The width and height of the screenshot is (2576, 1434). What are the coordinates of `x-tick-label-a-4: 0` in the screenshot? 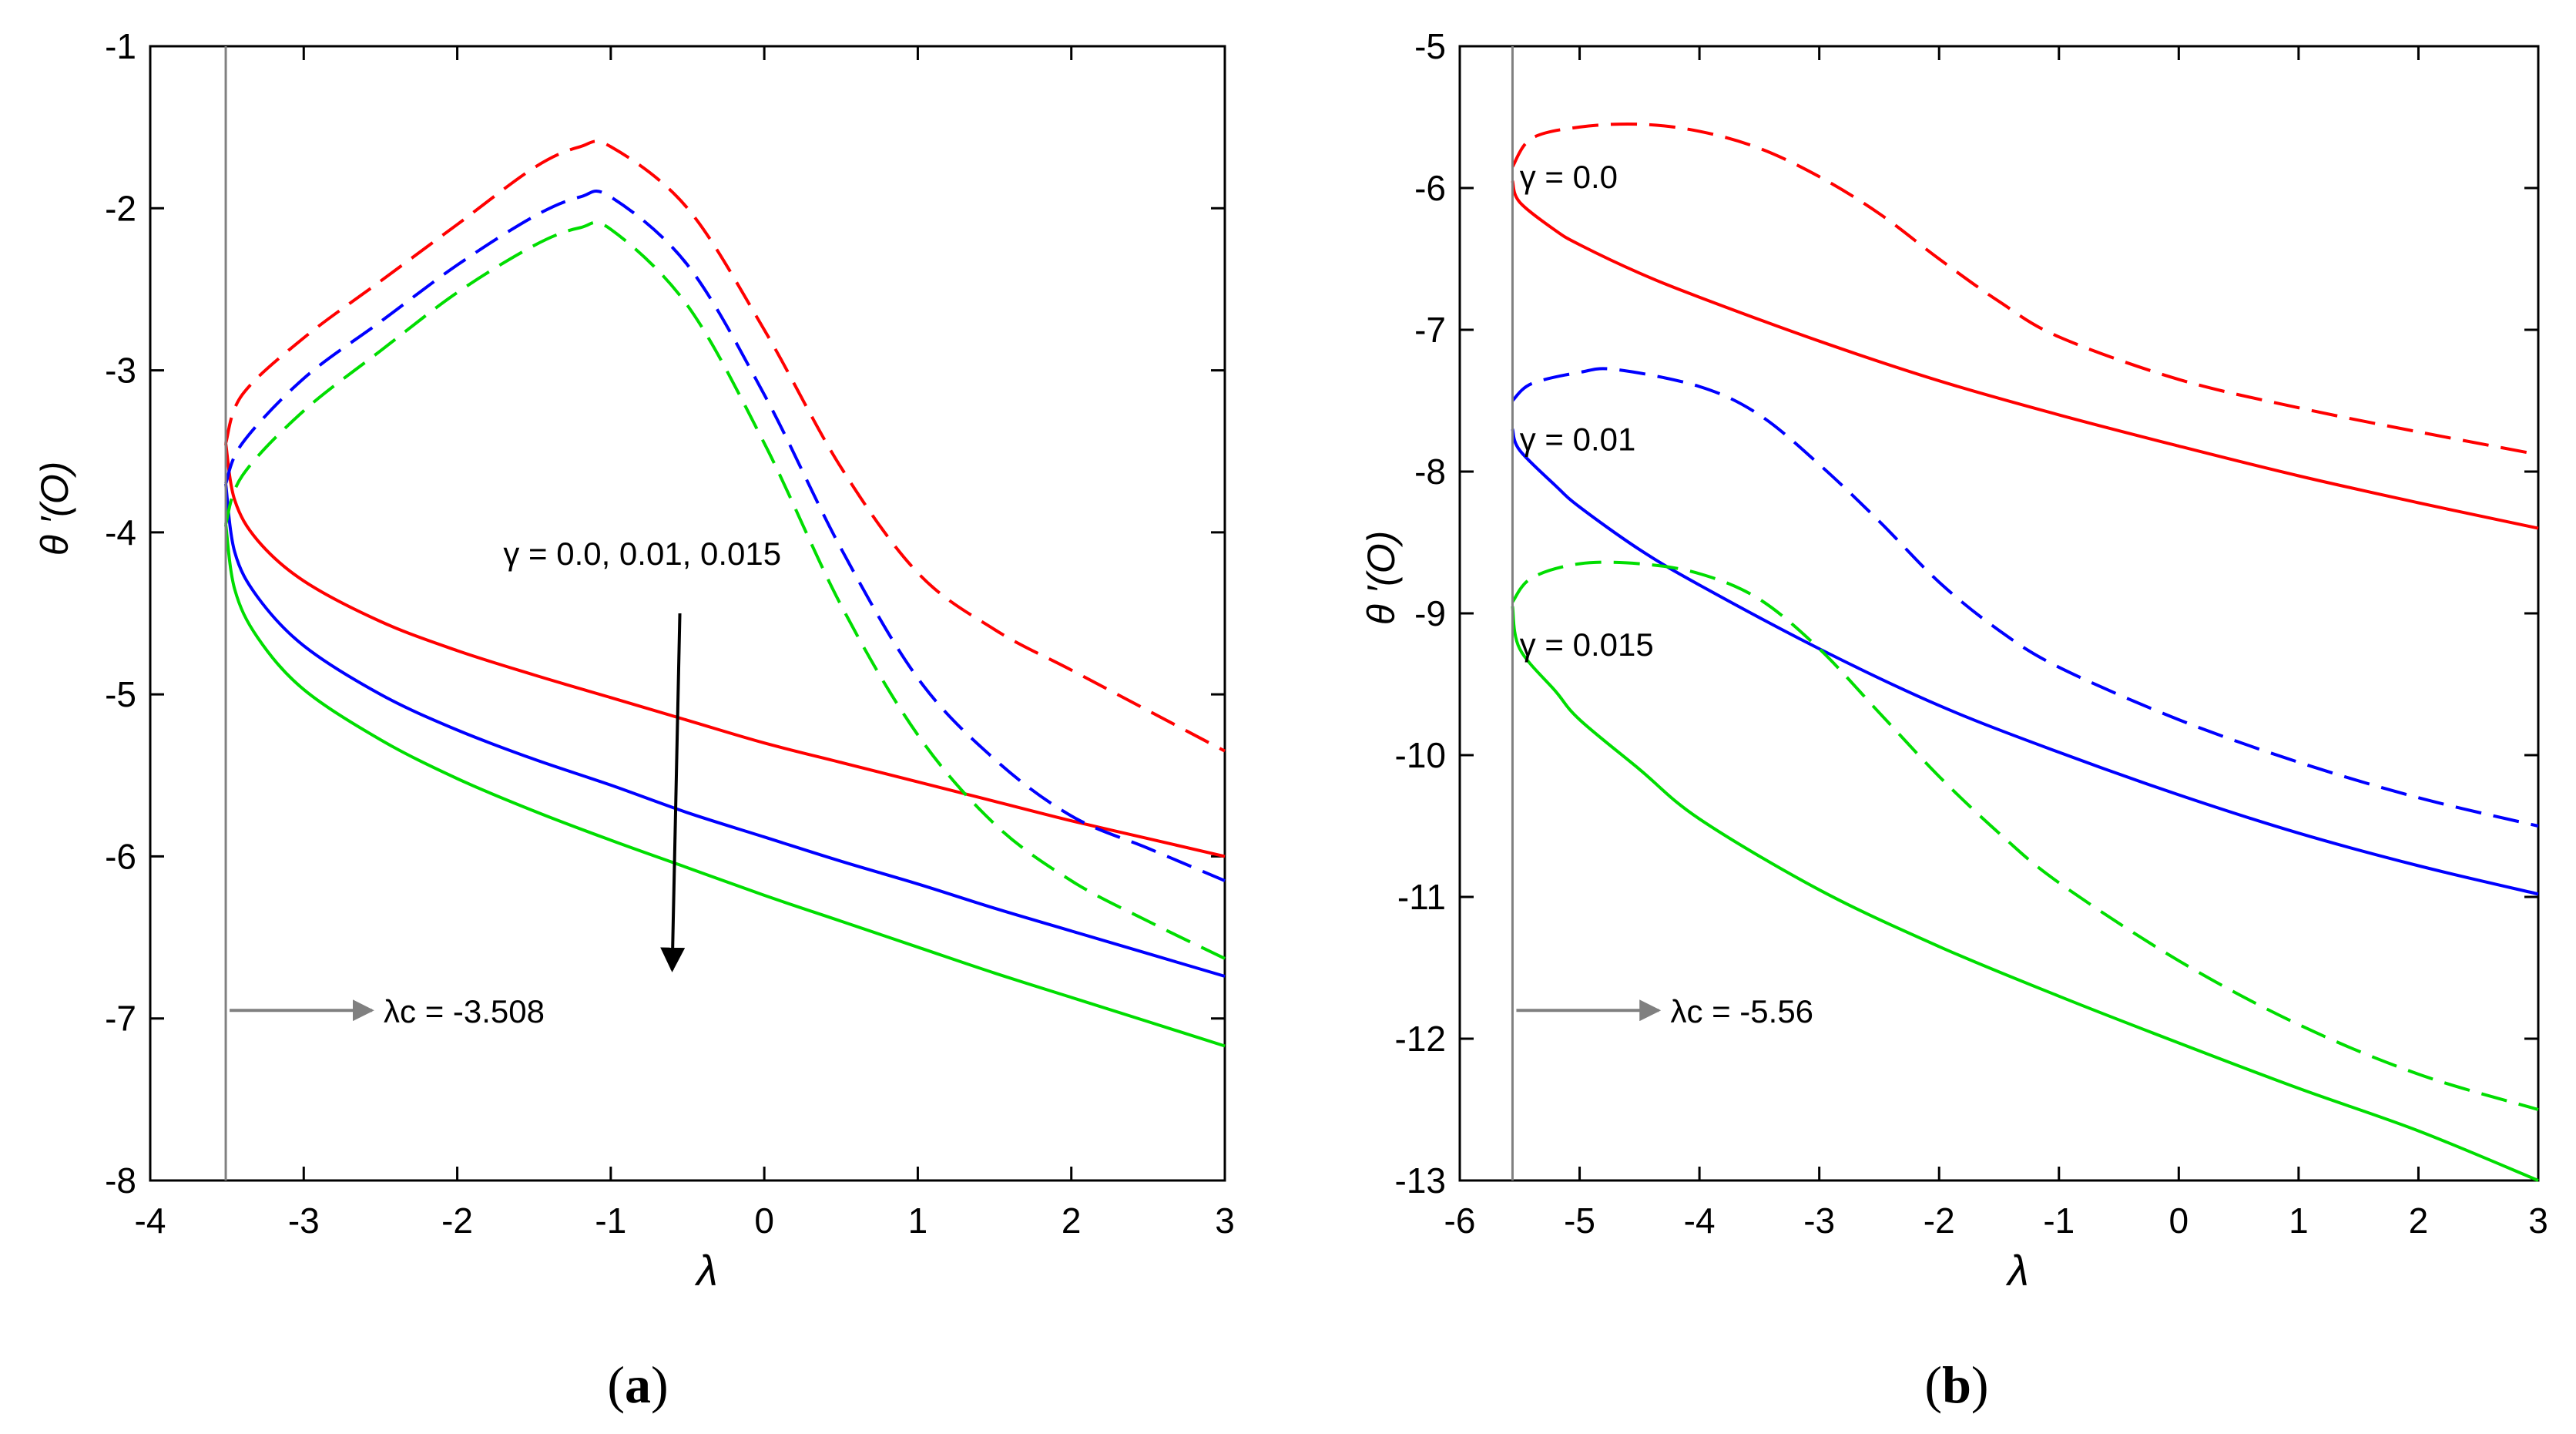 It's located at (764, 1221).